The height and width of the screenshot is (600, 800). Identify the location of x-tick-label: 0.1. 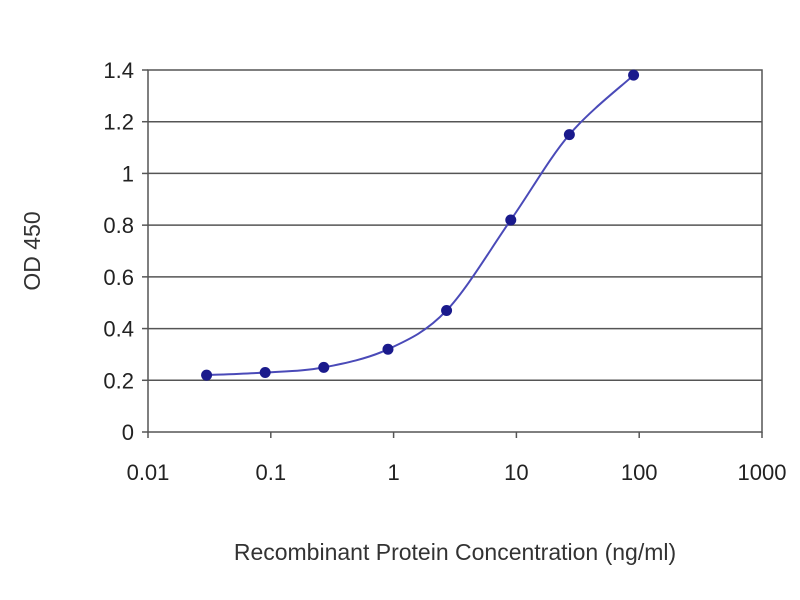
(271, 472).